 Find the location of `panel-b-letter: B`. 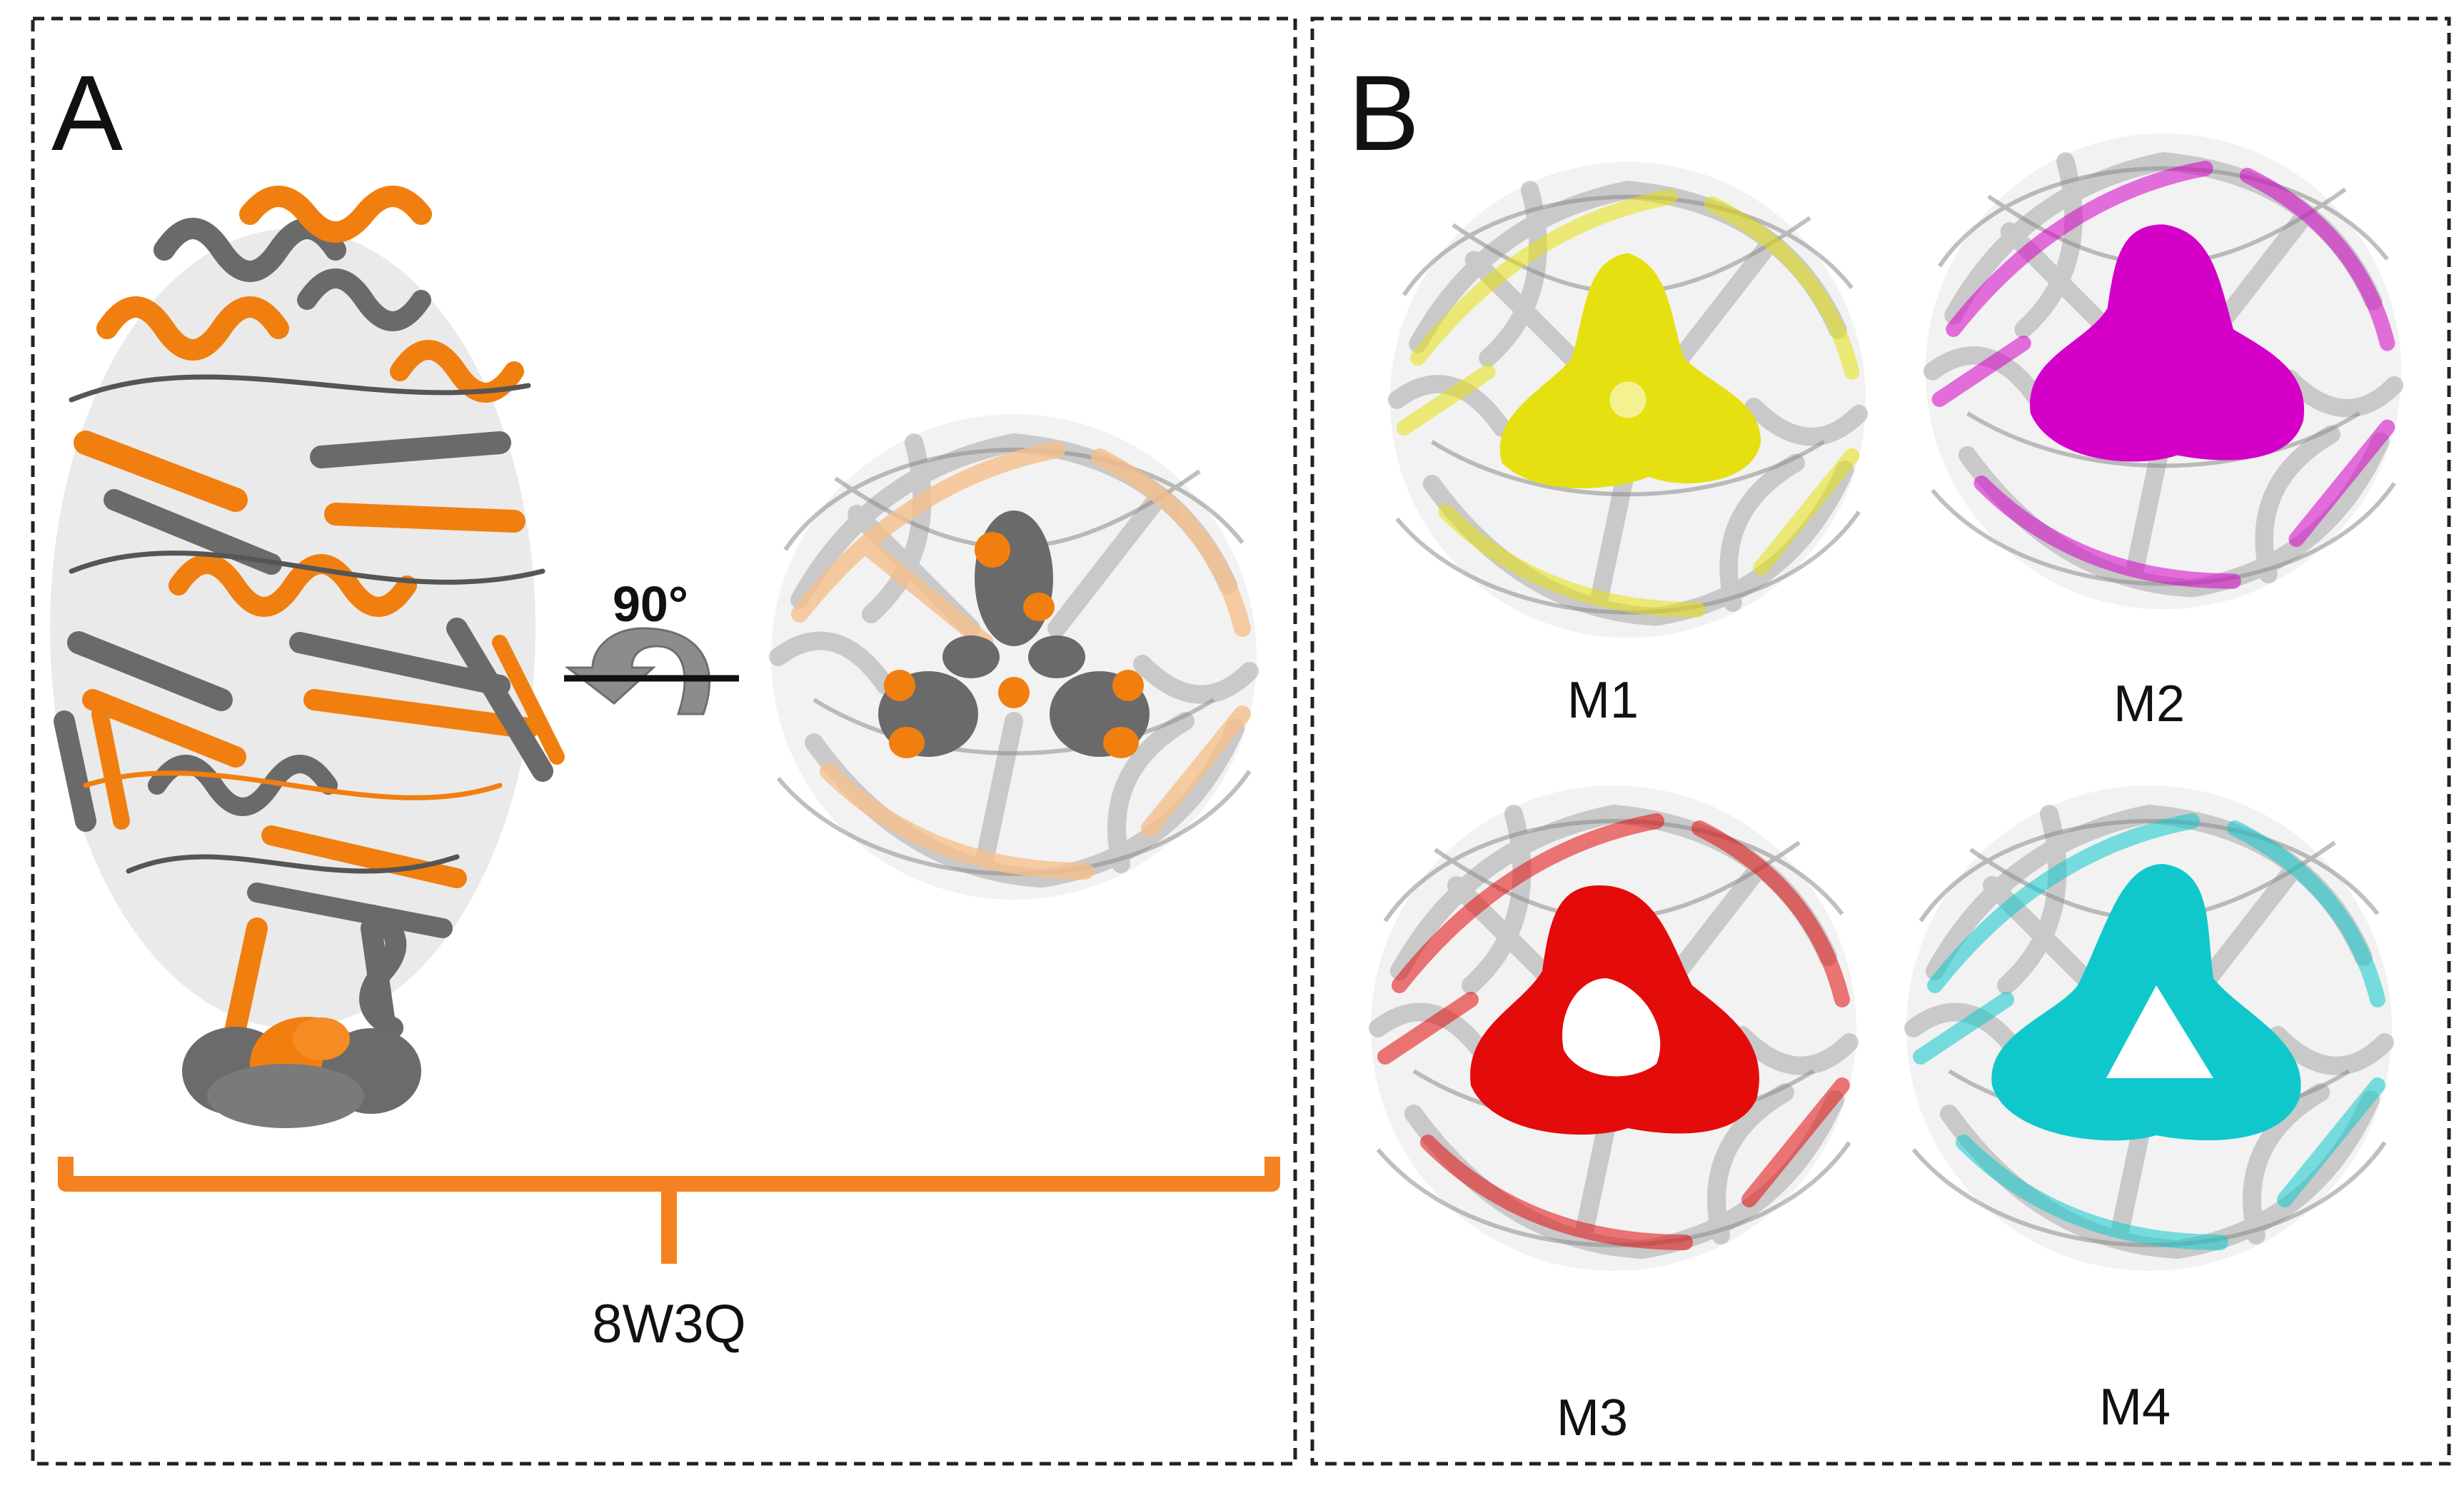

panel-b-letter: B is located at coordinates (1383, 113).